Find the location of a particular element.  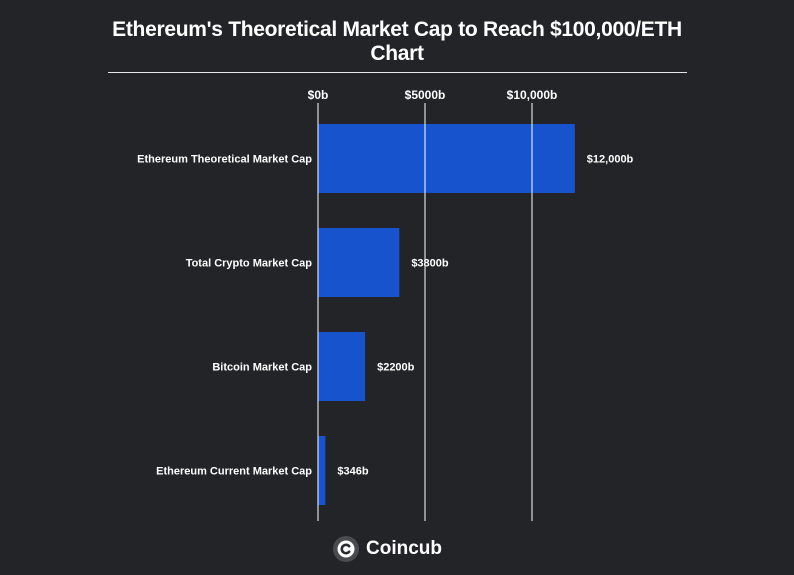

category-label: Total Crypto Market Cap is located at coordinates (249, 264).